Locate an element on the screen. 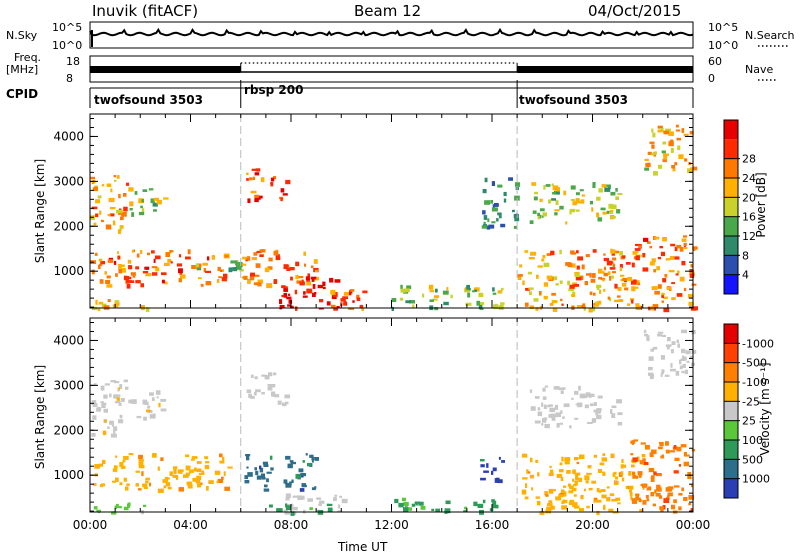 This screenshot has width=800, height=554. power-ytick-label-0: 1000 is located at coordinates (68, 271).